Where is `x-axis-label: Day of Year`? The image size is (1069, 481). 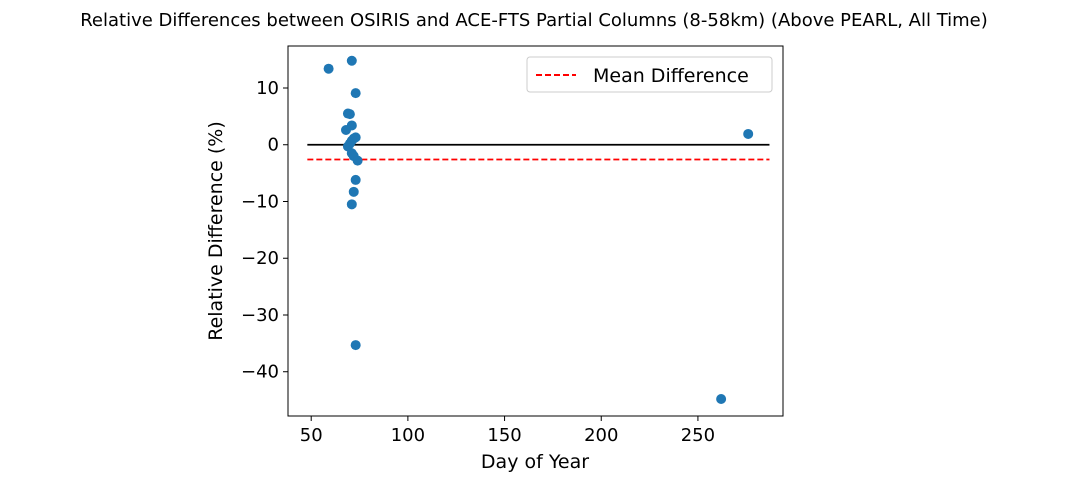 x-axis-label: Day of Year is located at coordinates (535, 462).